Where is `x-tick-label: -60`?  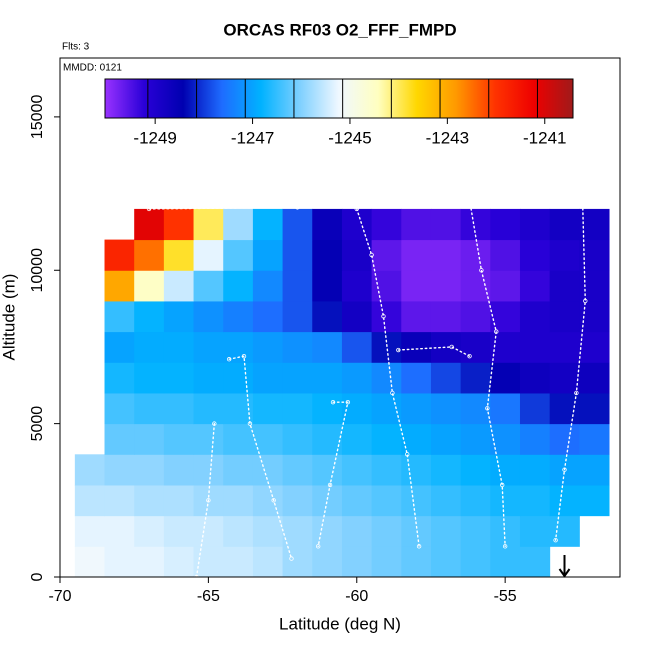 x-tick-label: -60 is located at coordinates (356, 596).